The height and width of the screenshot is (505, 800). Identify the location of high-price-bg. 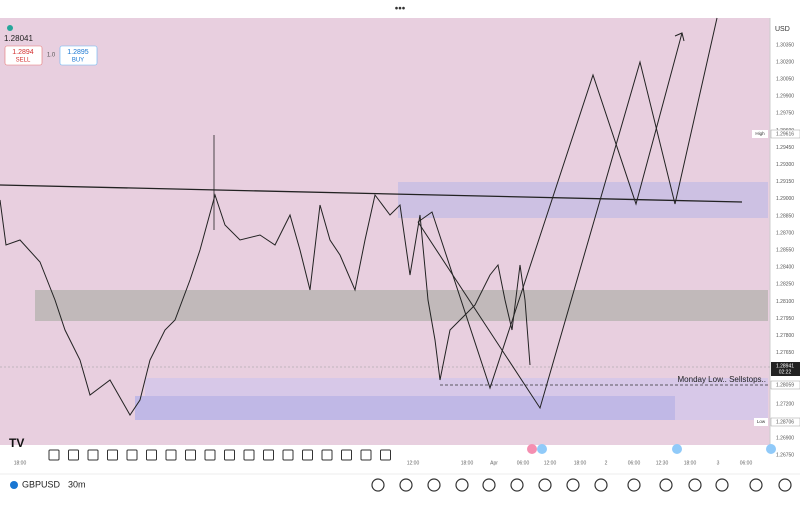
(785, 134).